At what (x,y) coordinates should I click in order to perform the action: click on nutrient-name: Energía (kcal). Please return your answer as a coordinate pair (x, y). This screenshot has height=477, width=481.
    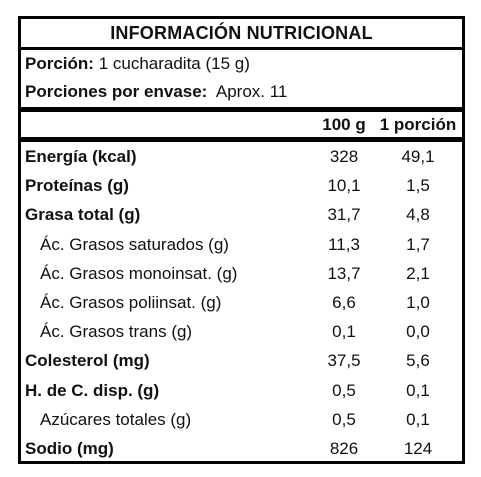
    Looking at the image, I should click on (81, 156).